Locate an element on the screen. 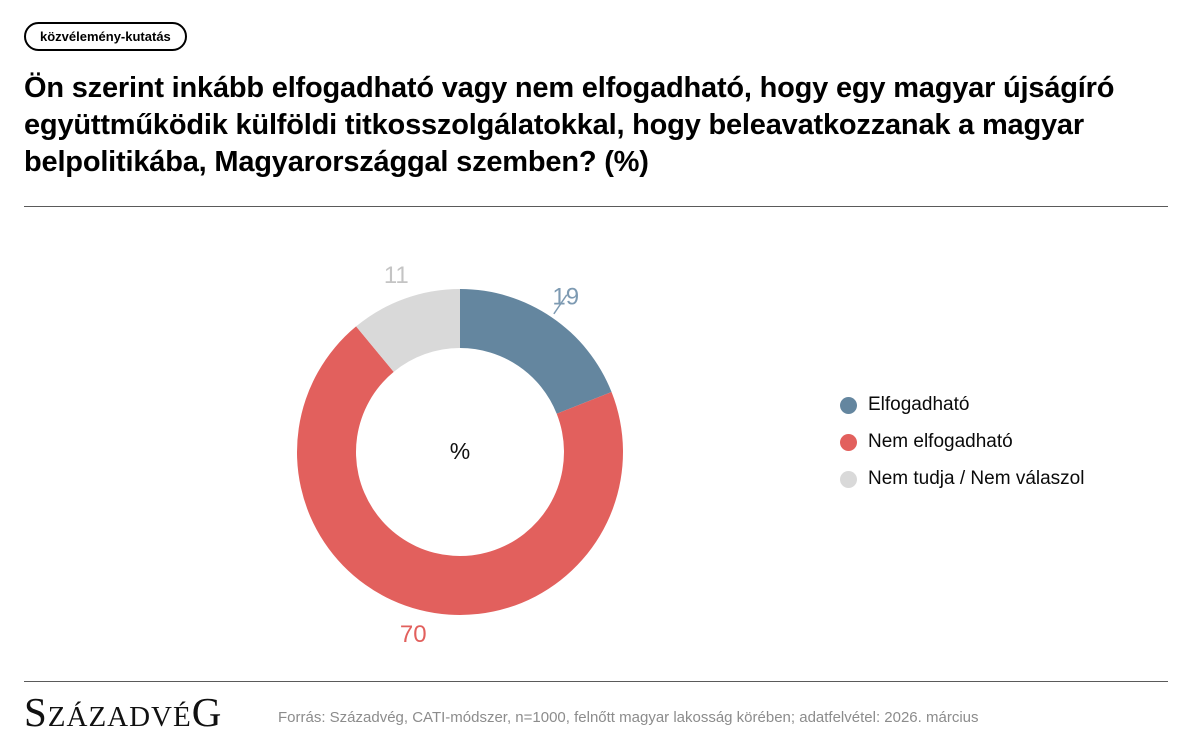 Image resolution: width=1193 pixels, height=750 pixels. legend-label: Nem tudja / Nem válaszol is located at coordinates (976, 478).